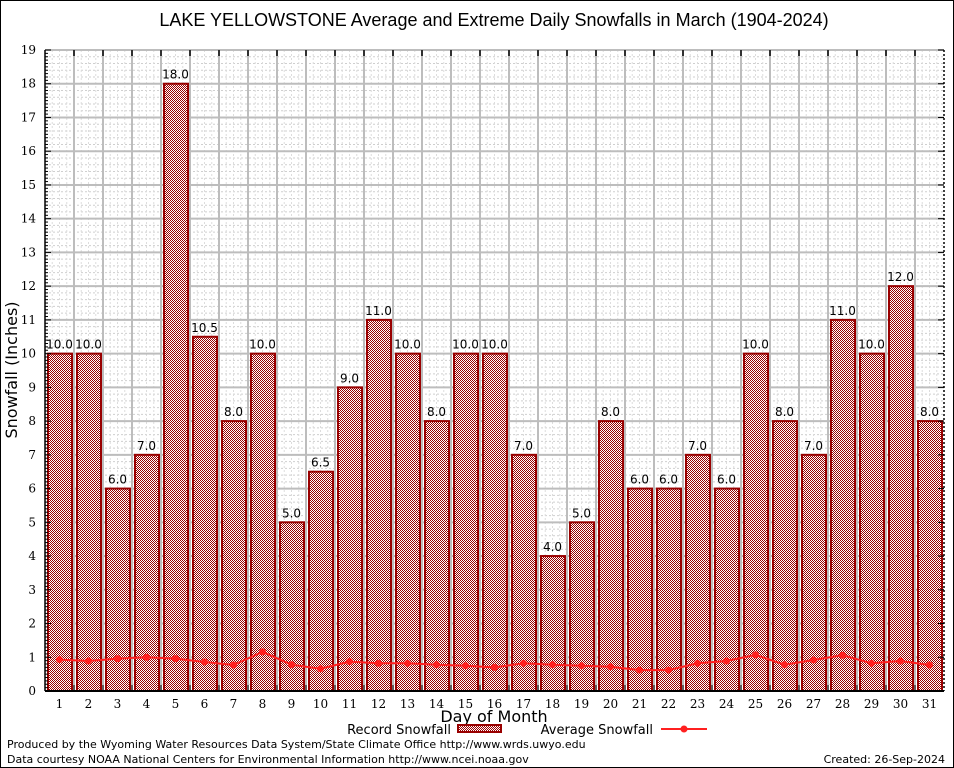 This screenshot has height=768, width=954. Describe the element at coordinates (884, 759) in the screenshot. I see `footer-created: Created: 26-Sep-2024` at that location.